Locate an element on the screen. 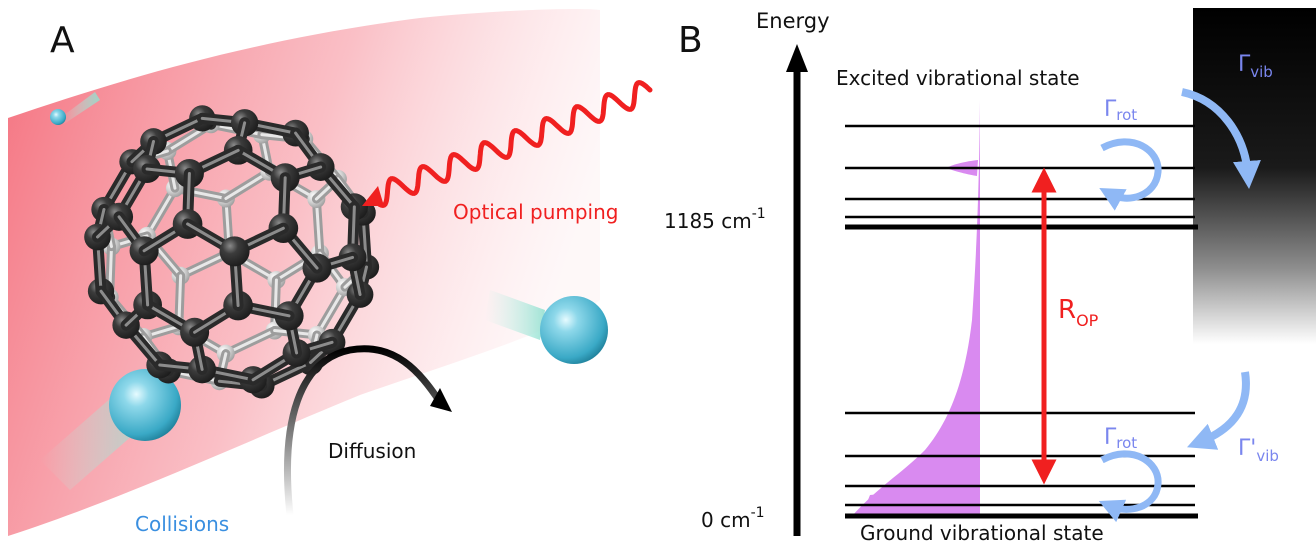 This screenshot has height=545, width=1316. c60-atom is located at coordinates (234, 251).